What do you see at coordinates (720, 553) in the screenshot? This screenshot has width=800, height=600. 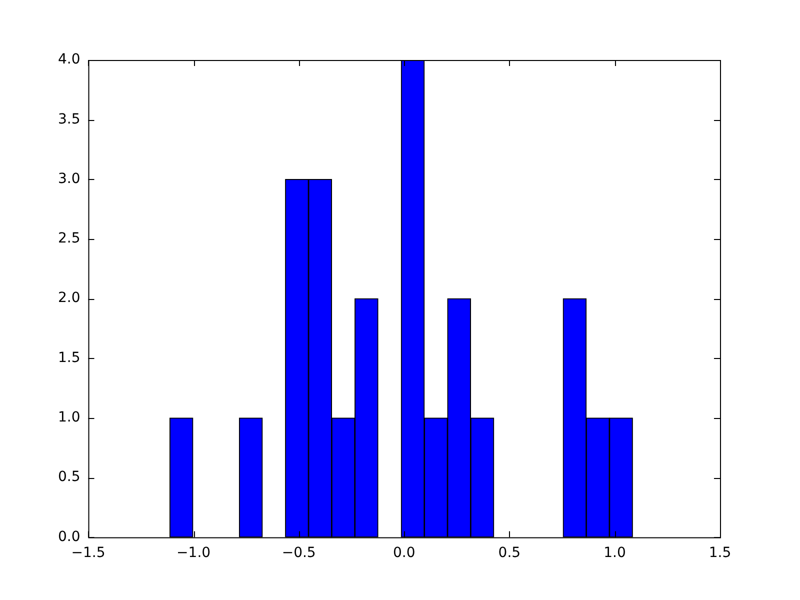 I see `x-tick-label: 1.5` at bounding box center [720, 553].